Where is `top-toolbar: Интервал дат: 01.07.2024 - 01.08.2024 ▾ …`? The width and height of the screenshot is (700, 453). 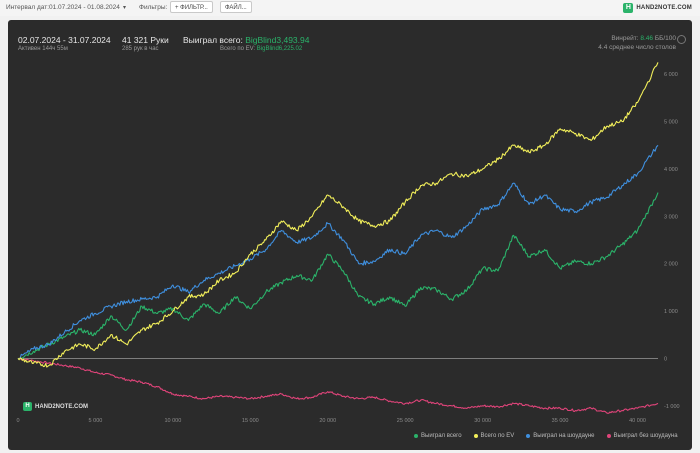 top-toolbar: Интервал дат: 01.07.2024 - 01.08.2024 ▾ … is located at coordinates (350, 8).